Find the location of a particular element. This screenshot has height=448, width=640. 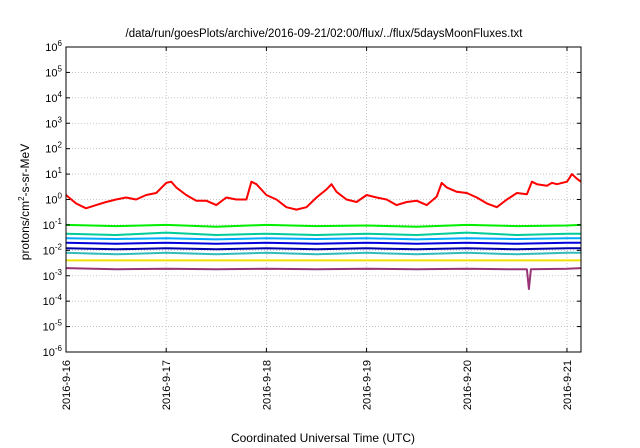

y-tick-exponent: -1 is located at coordinates (59, 221).